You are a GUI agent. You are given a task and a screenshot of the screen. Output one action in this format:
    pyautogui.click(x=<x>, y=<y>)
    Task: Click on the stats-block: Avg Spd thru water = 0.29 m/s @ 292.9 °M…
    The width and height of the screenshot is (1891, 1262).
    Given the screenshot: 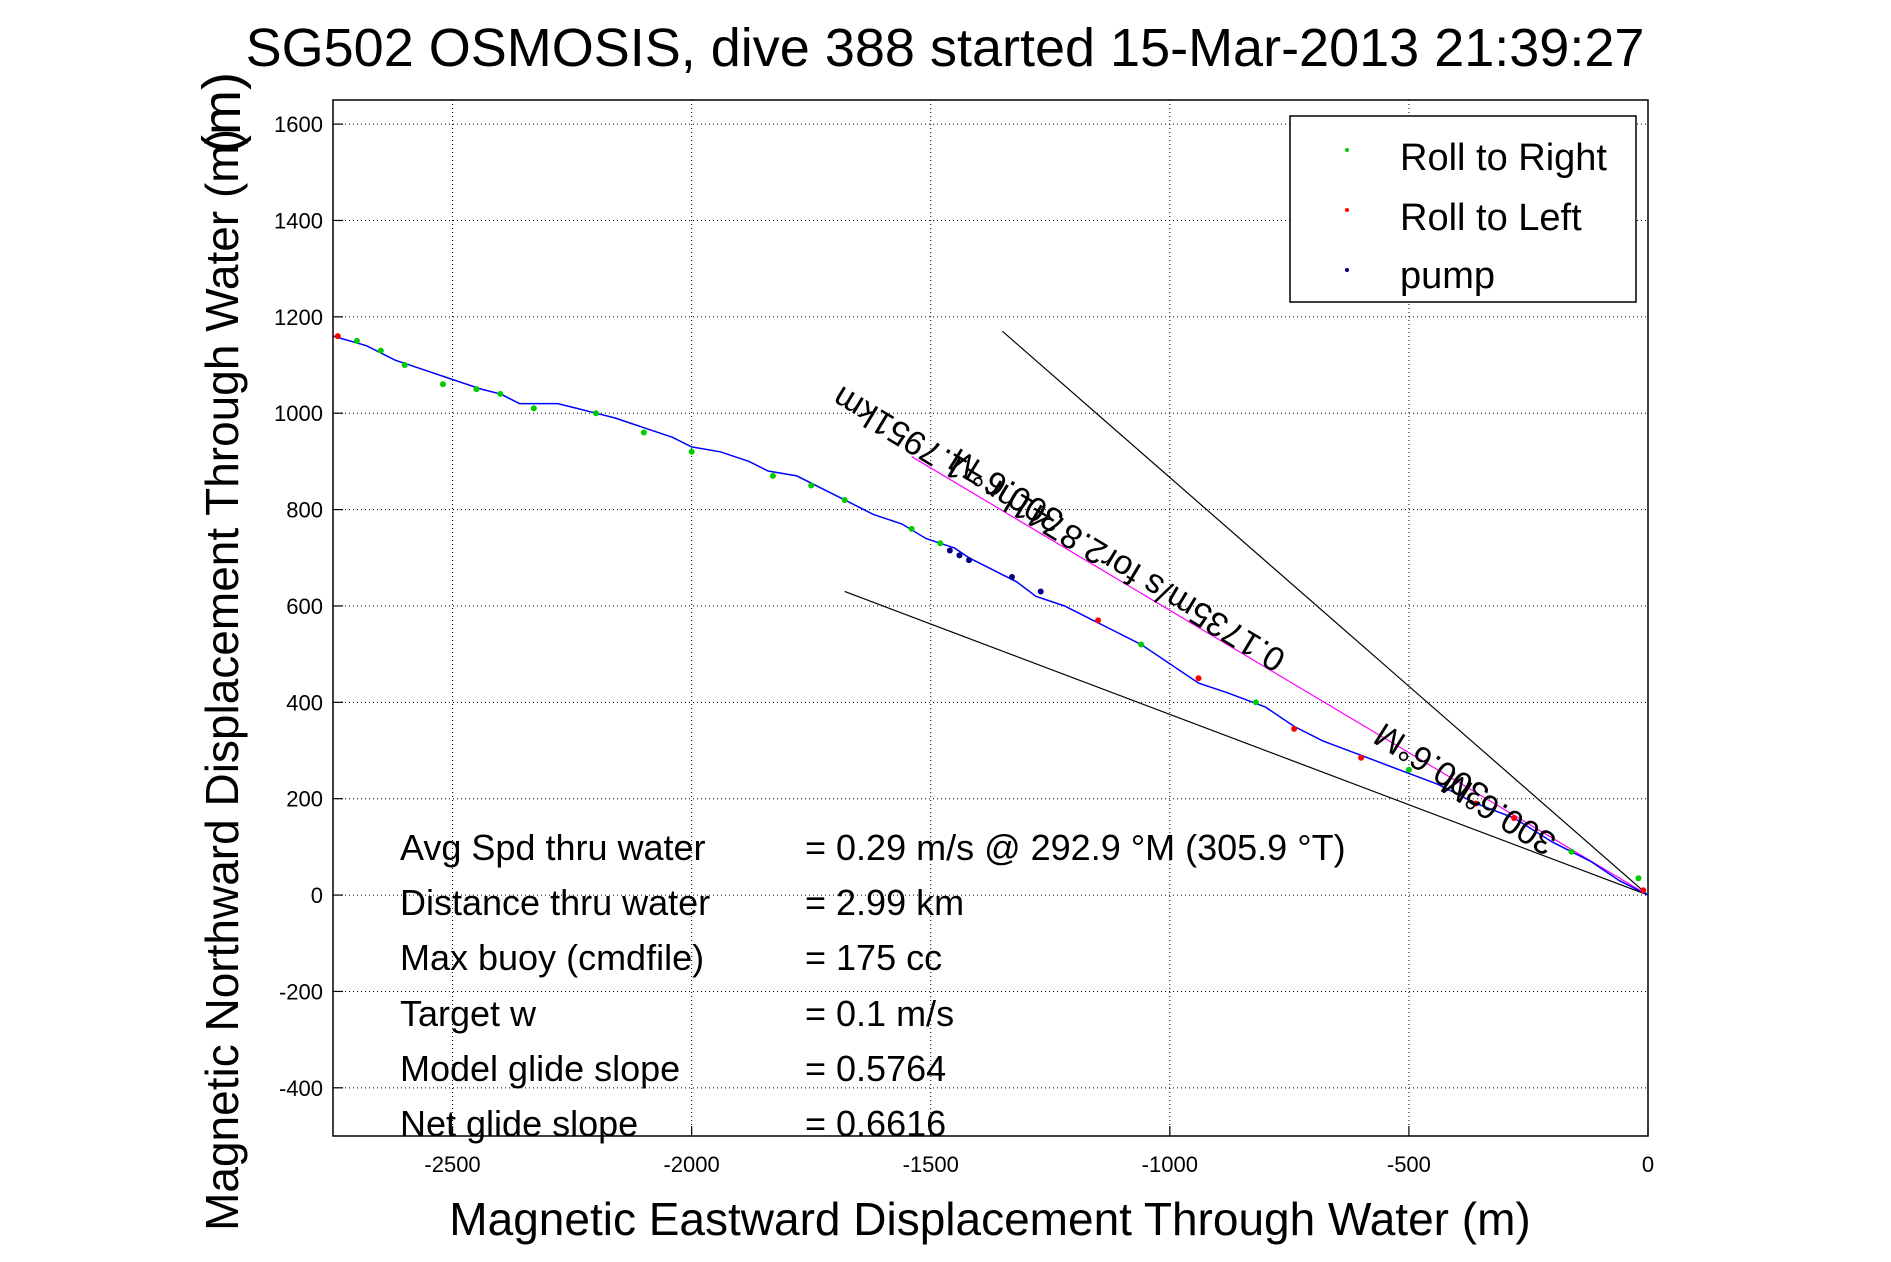 What is the action you would take?
    pyautogui.click(x=873, y=985)
    